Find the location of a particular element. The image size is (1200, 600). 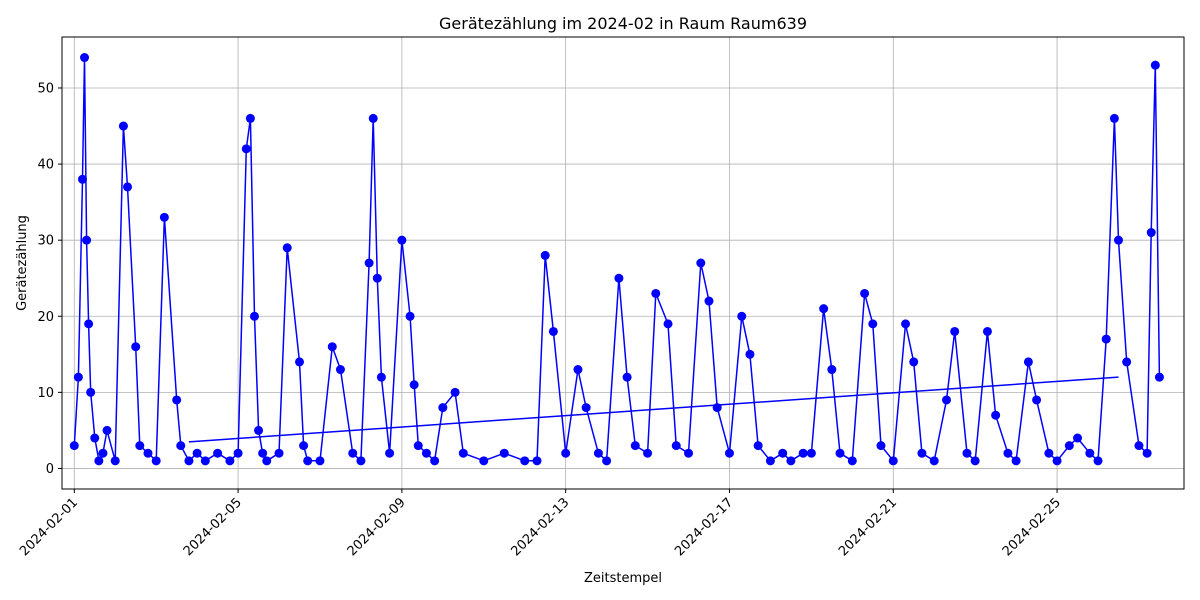

chart-title: Gerätezählung im 2024-02 in Raum Raum639 is located at coordinates (623, 23).